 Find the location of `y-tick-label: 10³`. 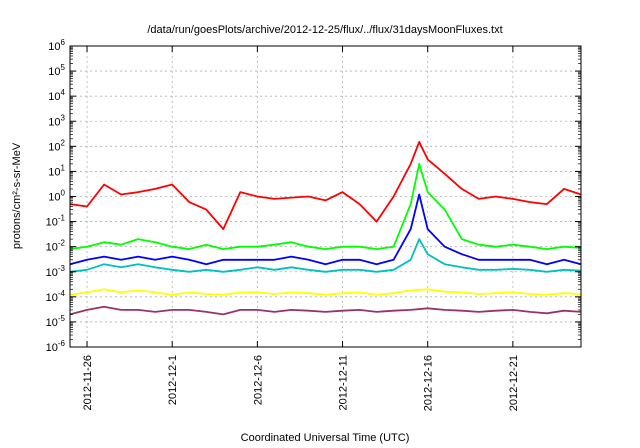

y-tick-label: 10³ is located at coordinates (56, 120).